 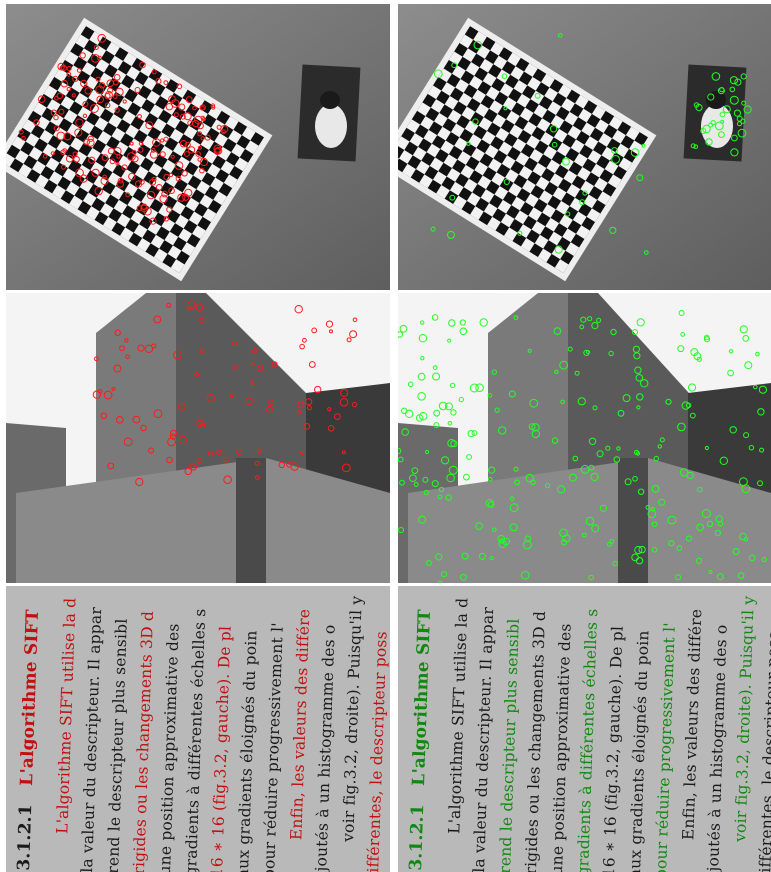 What do you see at coordinates (329, 113) in the screenshot?
I see `cat-photo` at bounding box center [329, 113].